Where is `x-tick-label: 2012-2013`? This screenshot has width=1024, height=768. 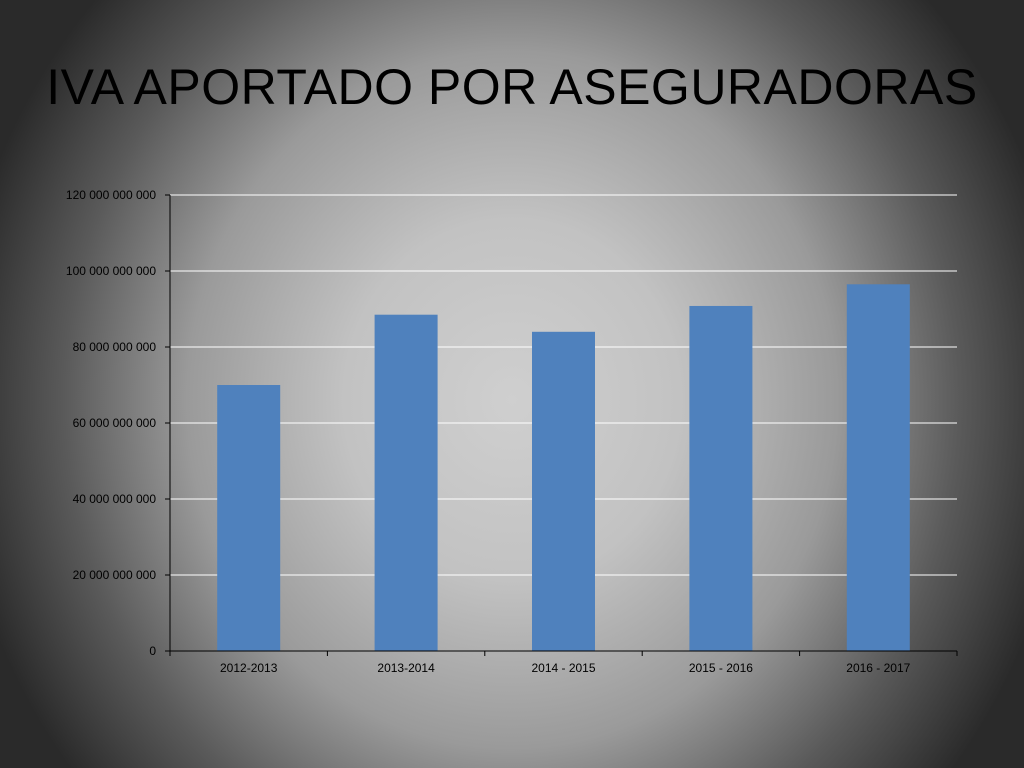 x-tick-label: 2012-2013 is located at coordinates (249, 668).